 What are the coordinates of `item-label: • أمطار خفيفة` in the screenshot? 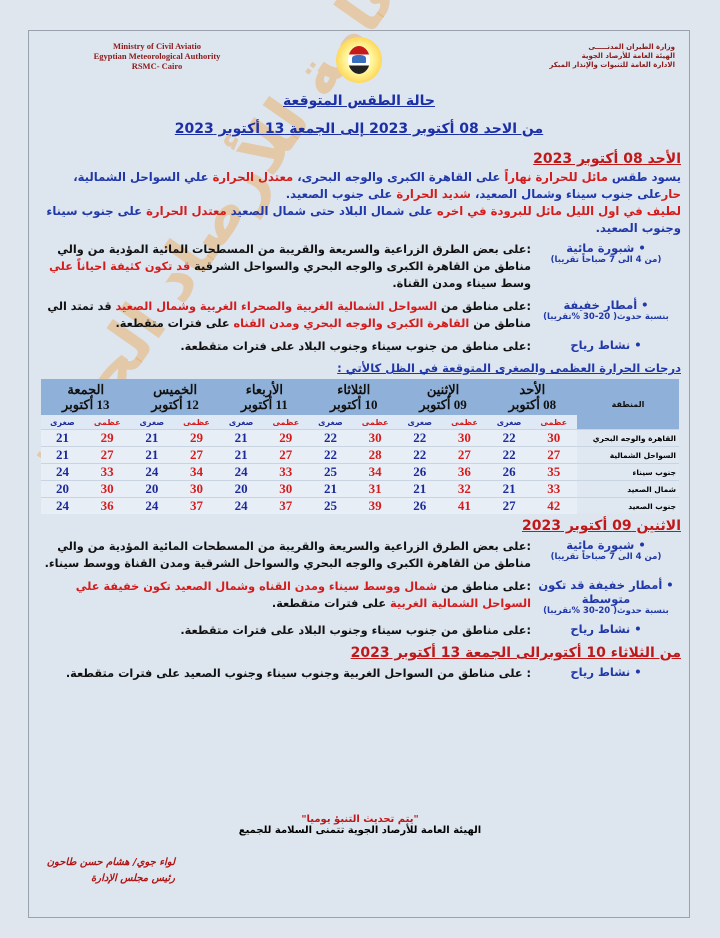 It's located at (606, 305).